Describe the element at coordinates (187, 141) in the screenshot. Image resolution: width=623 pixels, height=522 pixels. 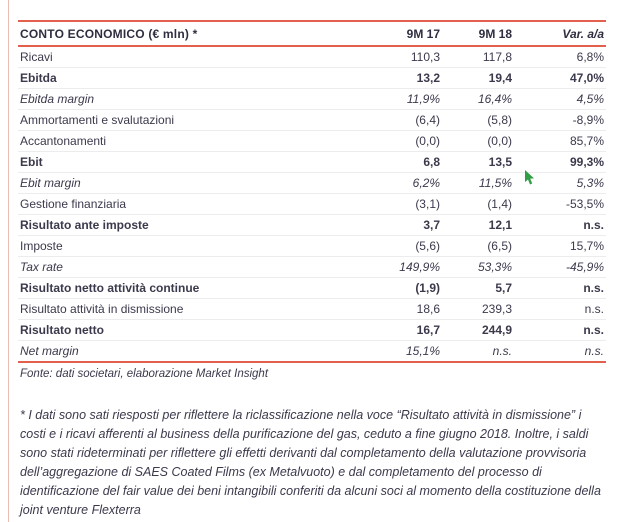
I see `row-label: Accantonamenti` at that location.